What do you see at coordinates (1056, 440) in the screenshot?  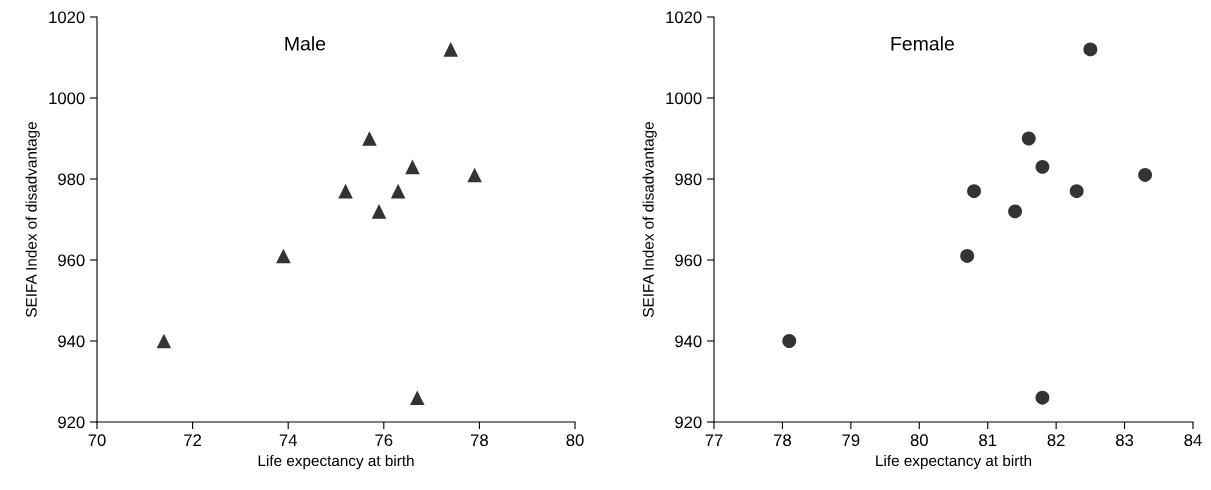 I see `x-tick-label: 82` at bounding box center [1056, 440].